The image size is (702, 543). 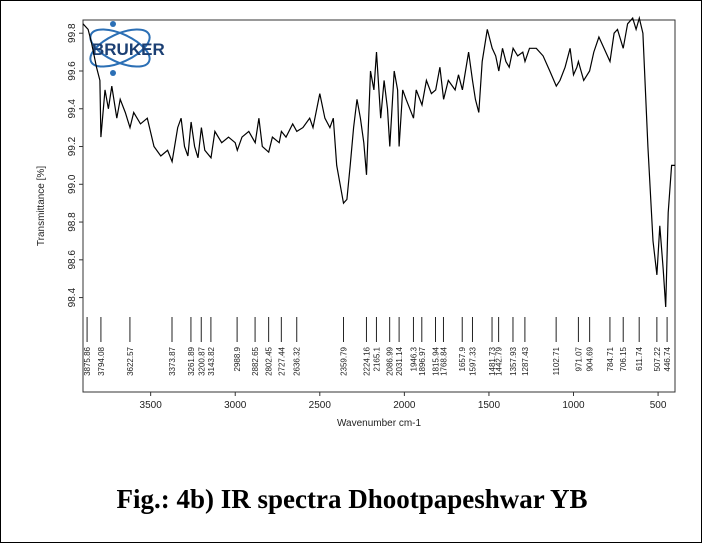 What do you see at coordinates (72, 222) in the screenshot?
I see `y-tick-label: 98.8` at bounding box center [72, 222].